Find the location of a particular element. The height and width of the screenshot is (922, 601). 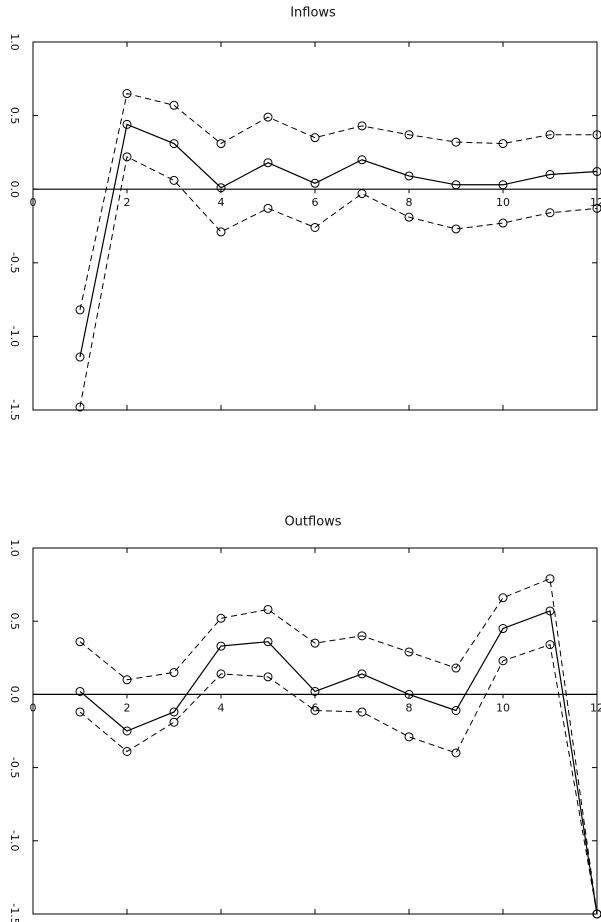

chart-title: Outflows is located at coordinates (312, 522).